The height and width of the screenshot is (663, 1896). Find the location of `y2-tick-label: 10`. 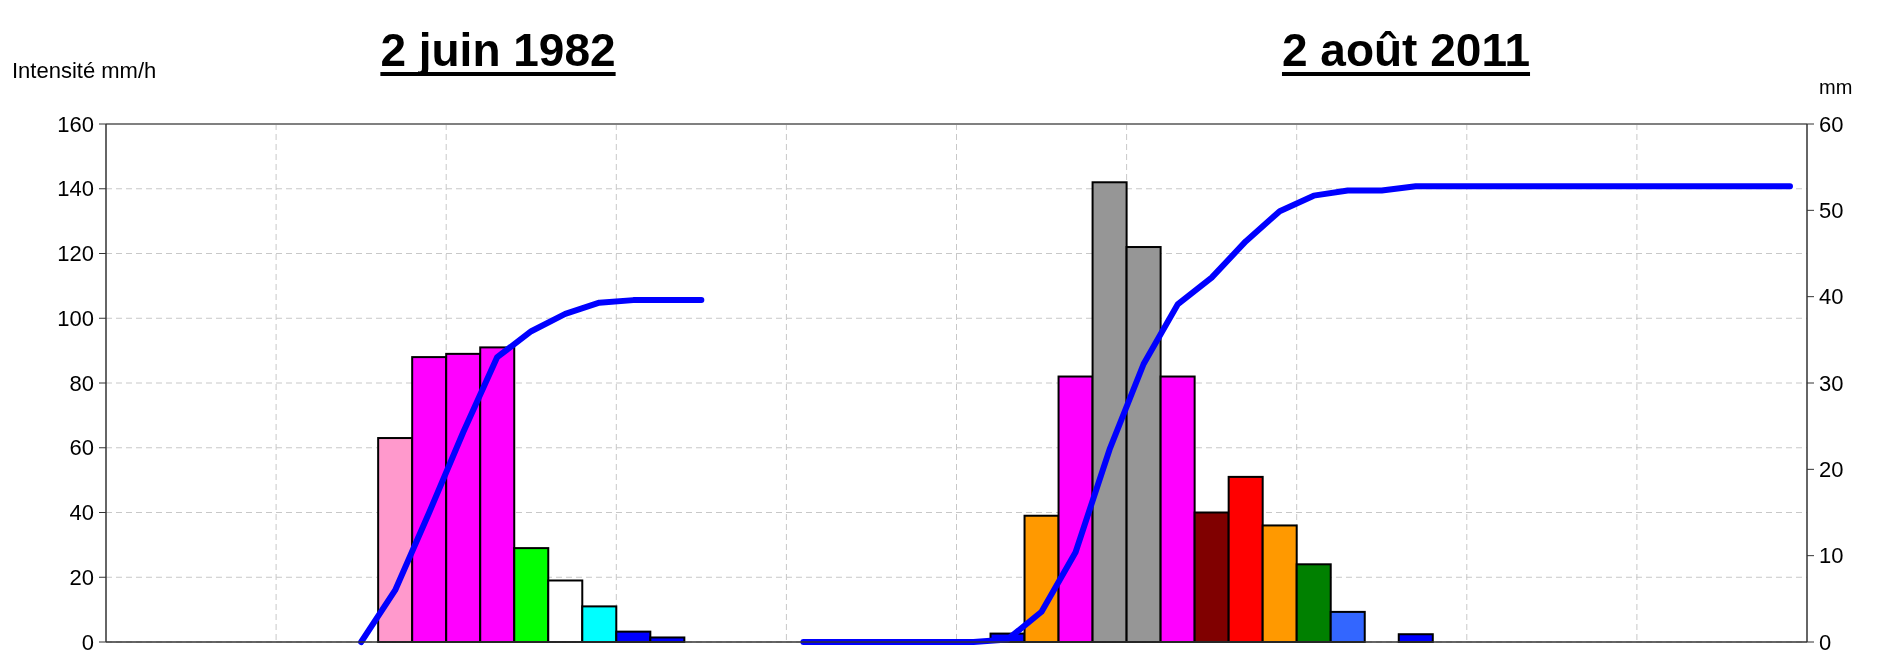

y2-tick-label: 10 is located at coordinates (1831, 556).